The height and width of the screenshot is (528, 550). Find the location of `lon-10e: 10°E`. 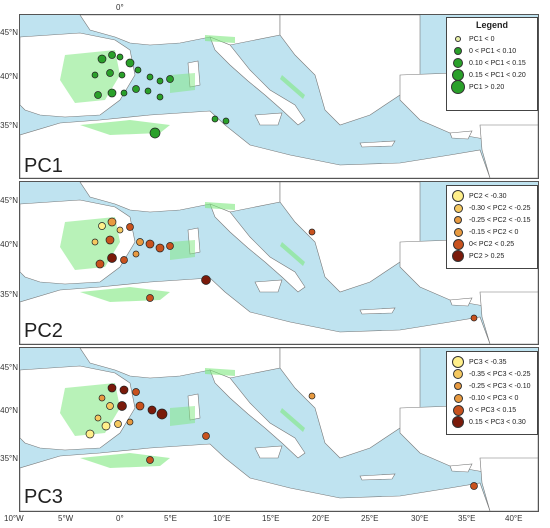

lon-10e: 10°E is located at coordinates (222, 518).